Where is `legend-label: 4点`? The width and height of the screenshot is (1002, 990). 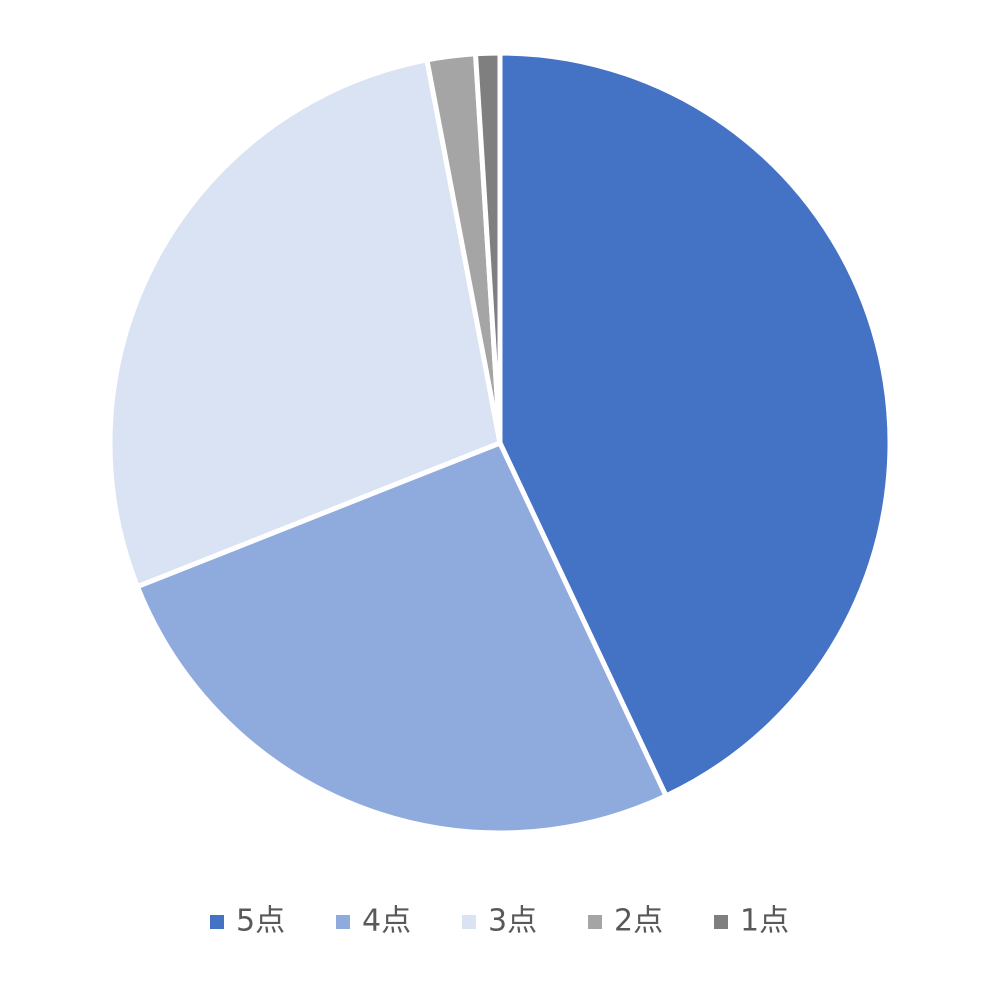
legend-label: 4点 is located at coordinates (386, 921).